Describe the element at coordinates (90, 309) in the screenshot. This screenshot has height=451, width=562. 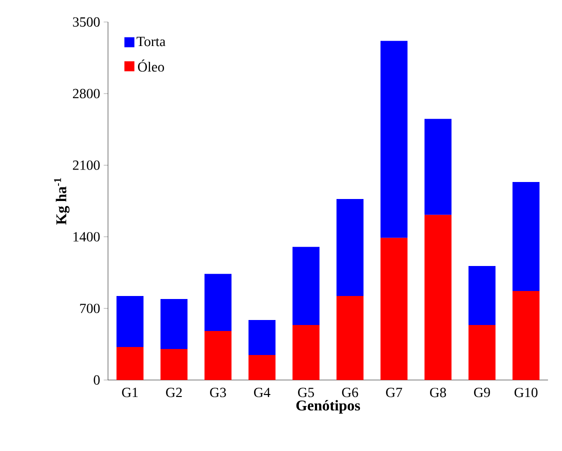
I see `y-tick-label: 700` at that location.